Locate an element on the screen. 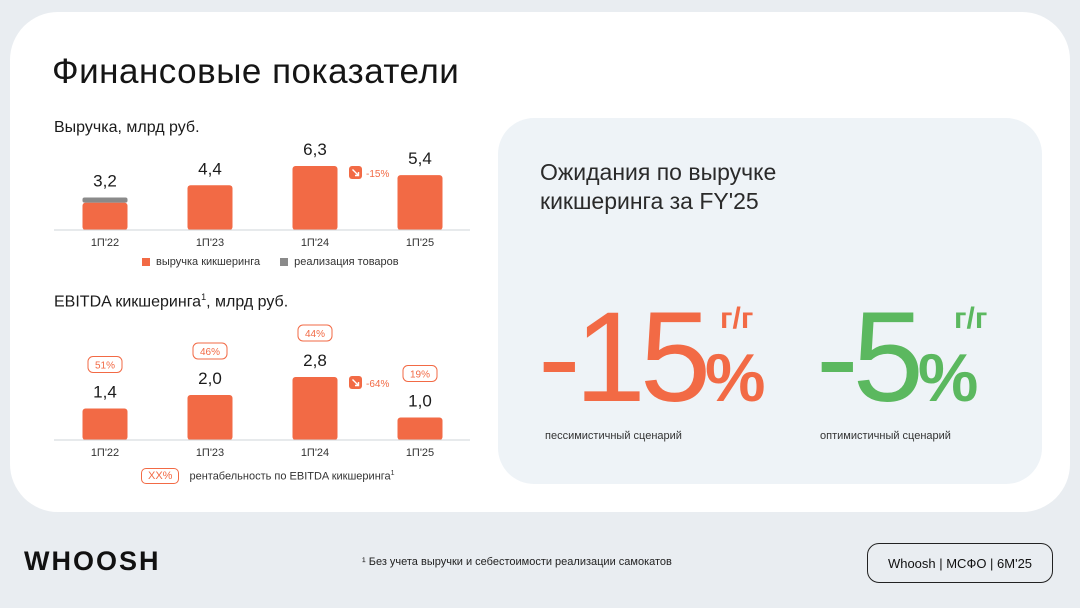  ebitda-change-label: -64% is located at coordinates (377, 384).